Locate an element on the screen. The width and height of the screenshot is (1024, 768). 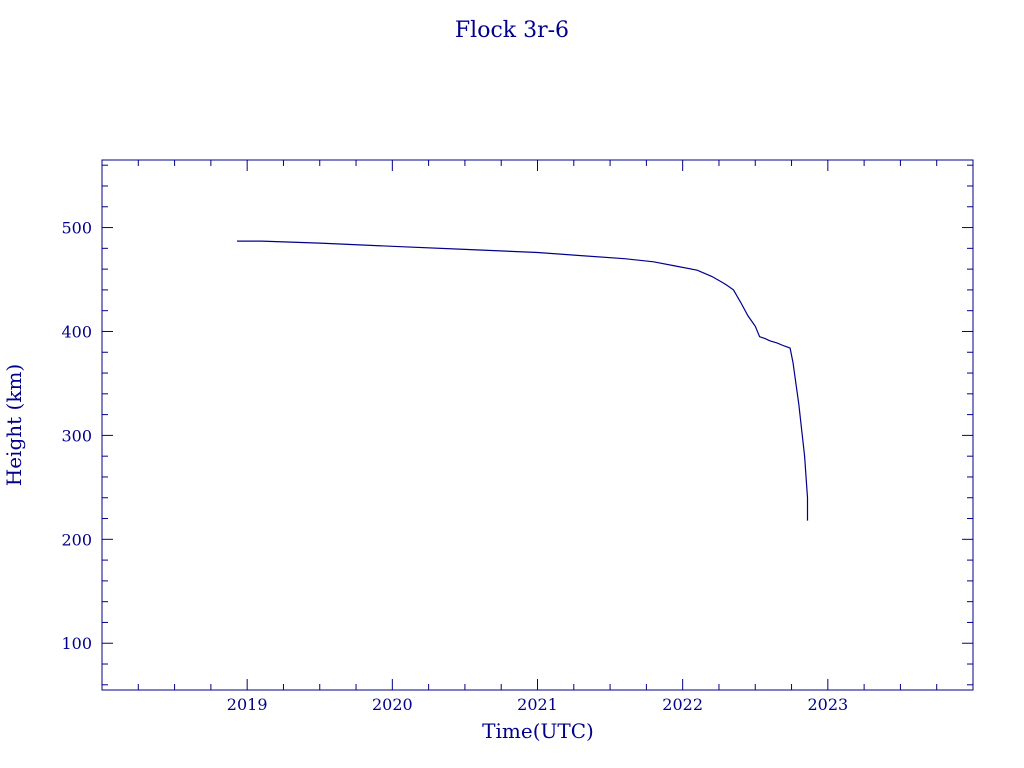
y-tick-label: 500 is located at coordinates (76, 228).